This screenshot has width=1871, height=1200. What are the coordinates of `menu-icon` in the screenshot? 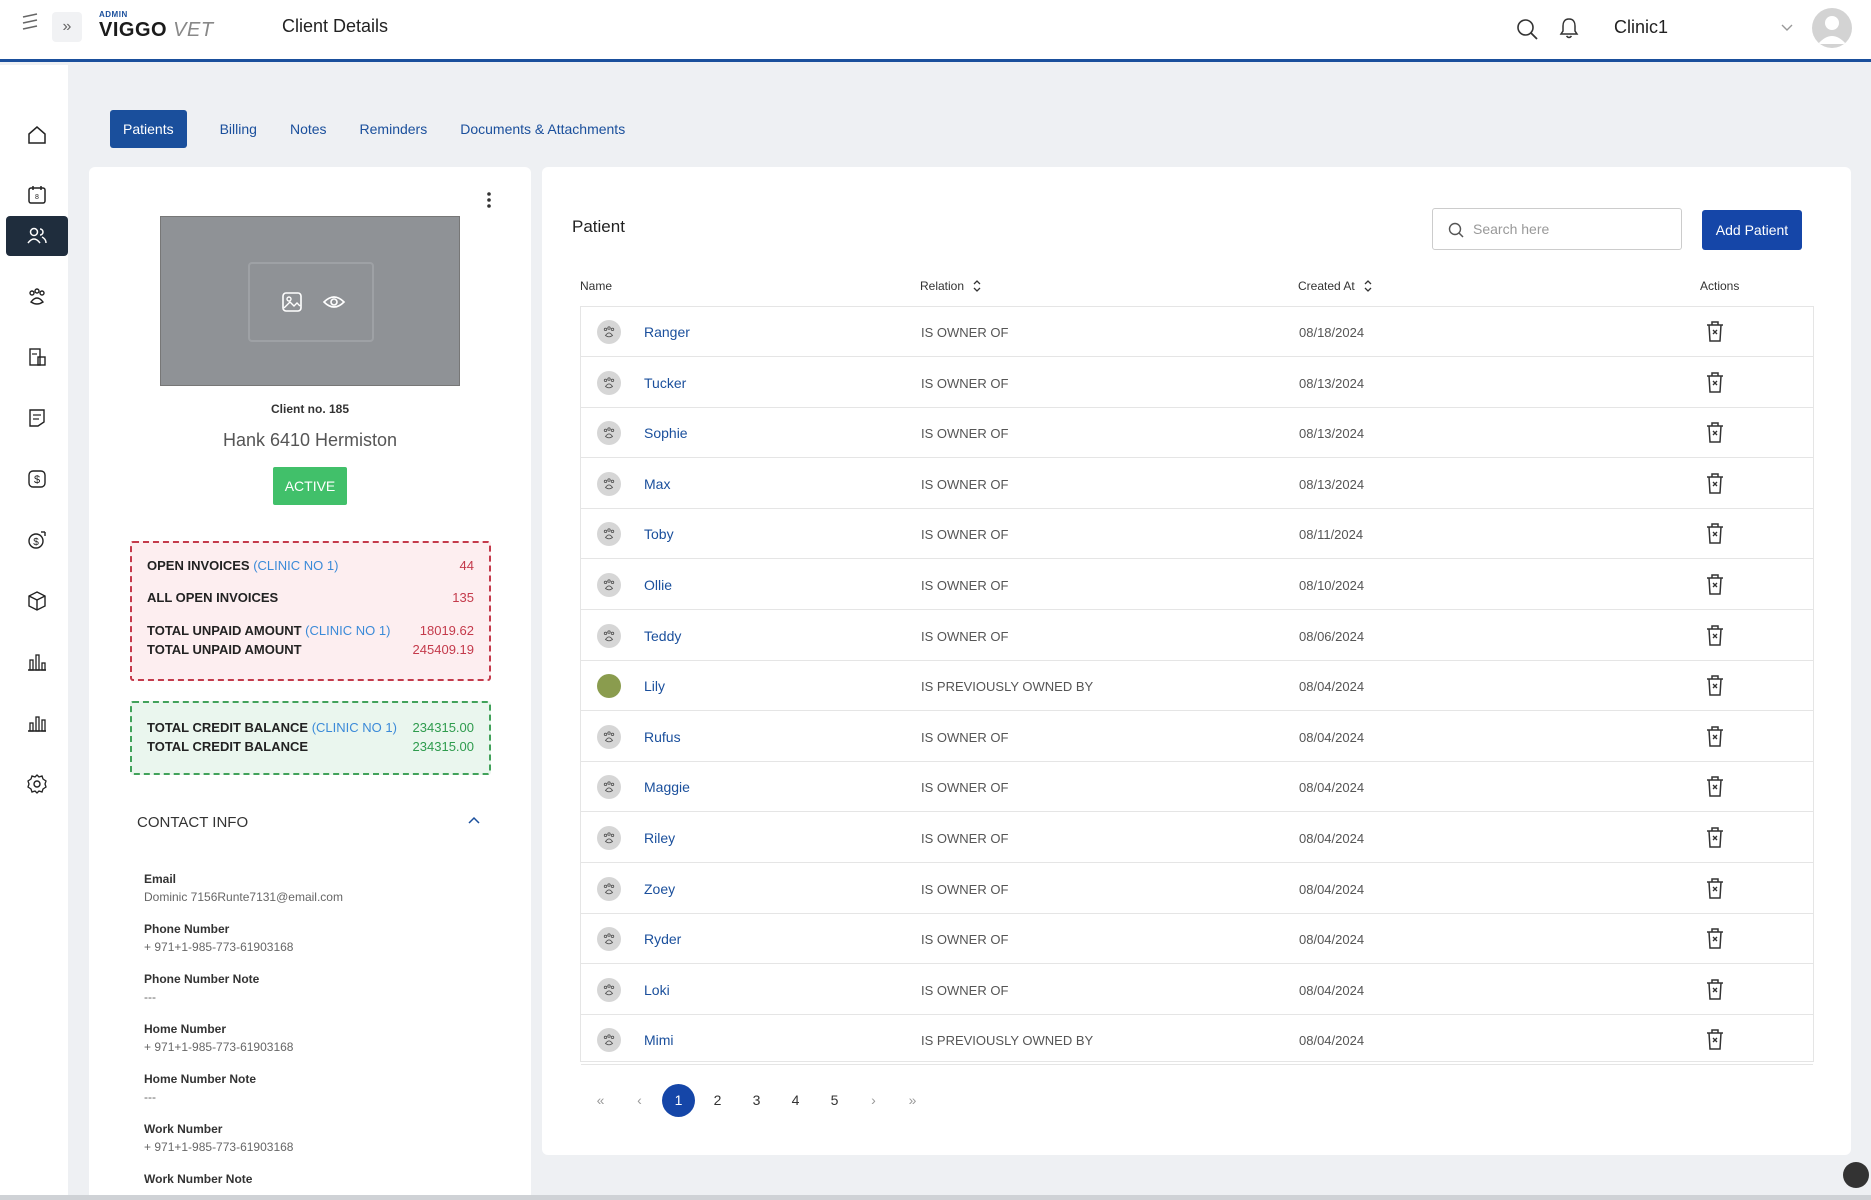 It's located at (31, 23).